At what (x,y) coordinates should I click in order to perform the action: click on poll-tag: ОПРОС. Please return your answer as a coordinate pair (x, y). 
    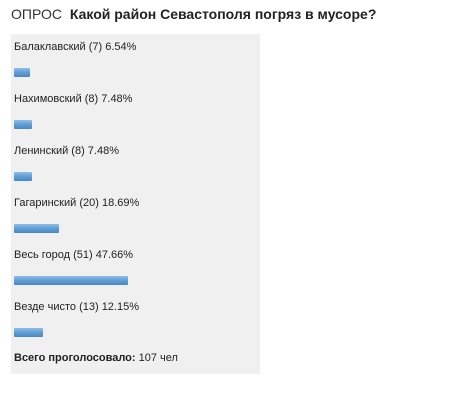
    Looking at the image, I should click on (36, 14).